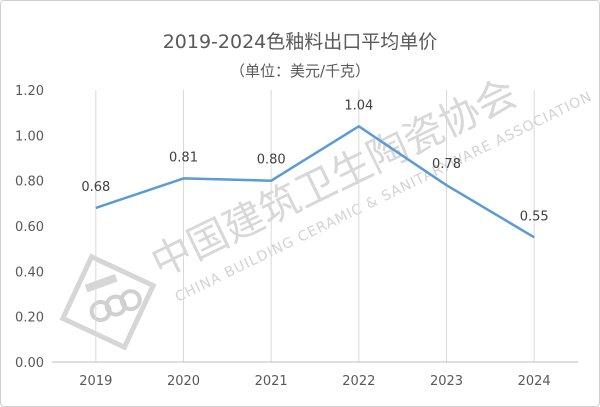  Describe the element at coordinates (95, 187) in the screenshot. I see `data-label: 0.68` at that location.